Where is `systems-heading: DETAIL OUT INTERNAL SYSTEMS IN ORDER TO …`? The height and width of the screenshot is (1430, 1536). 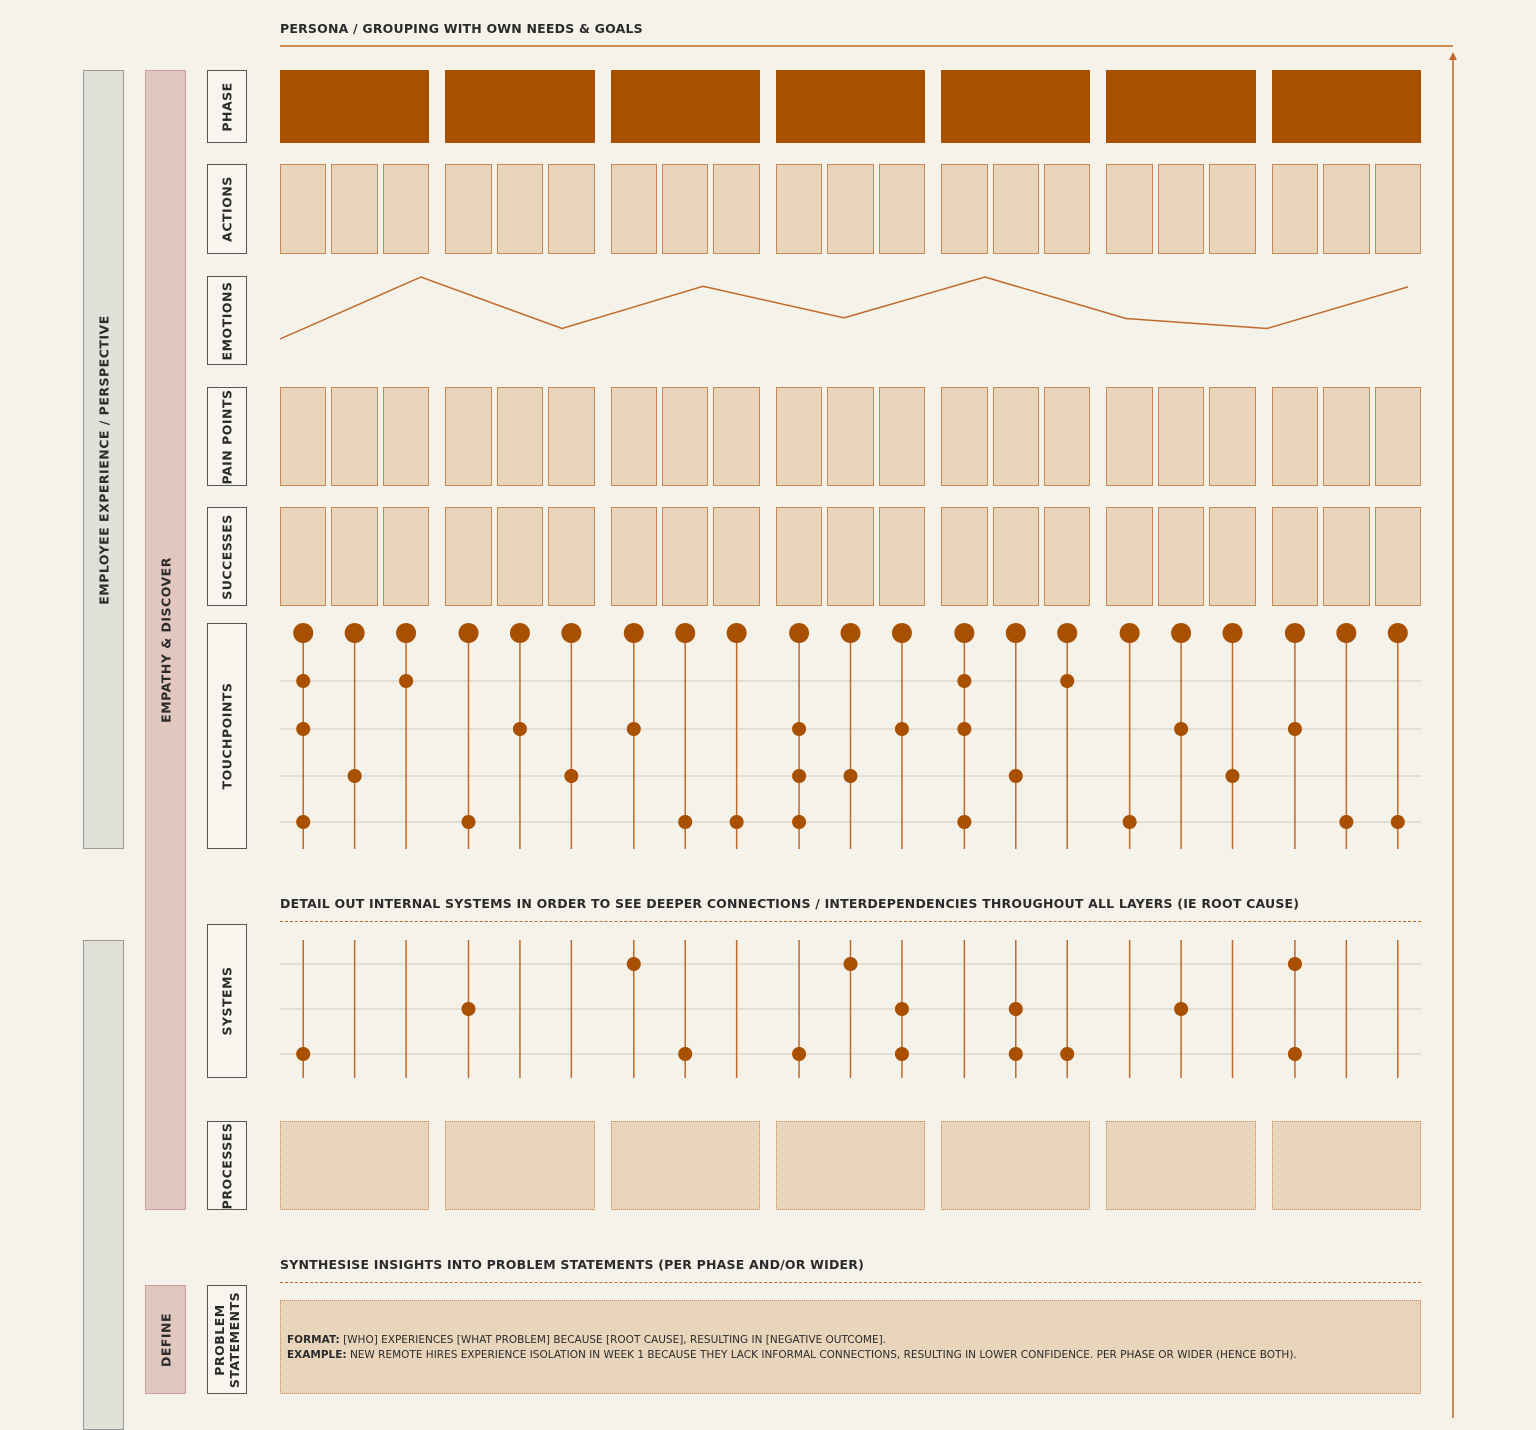
systems-heading: DETAIL OUT INTERNAL SYSTEMS IN ORDER TO … is located at coordinates (790, 903).